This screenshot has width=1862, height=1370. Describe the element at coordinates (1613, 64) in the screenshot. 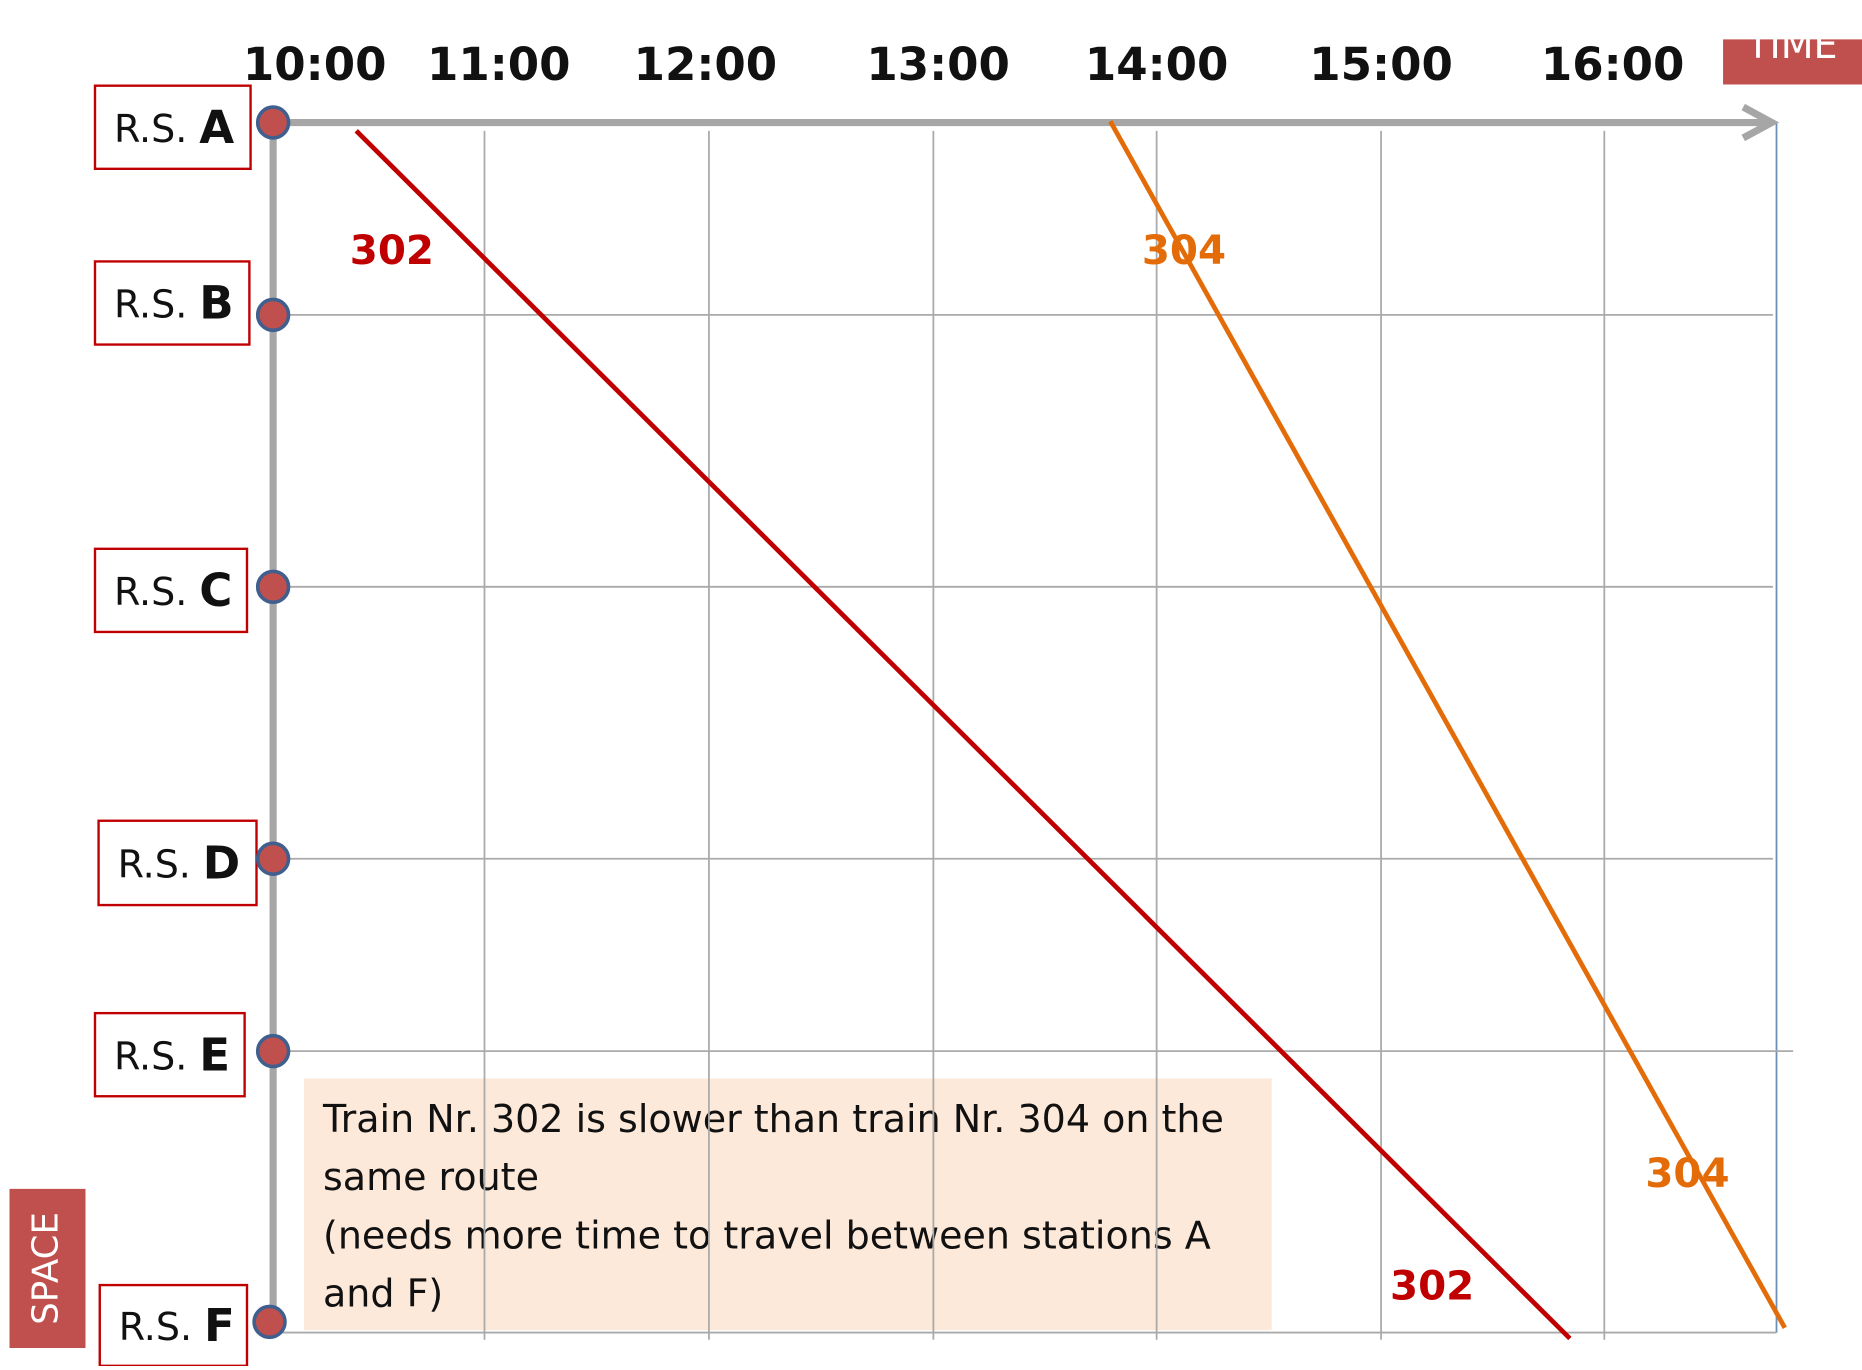

I see `time-label: 16:00` at that location.